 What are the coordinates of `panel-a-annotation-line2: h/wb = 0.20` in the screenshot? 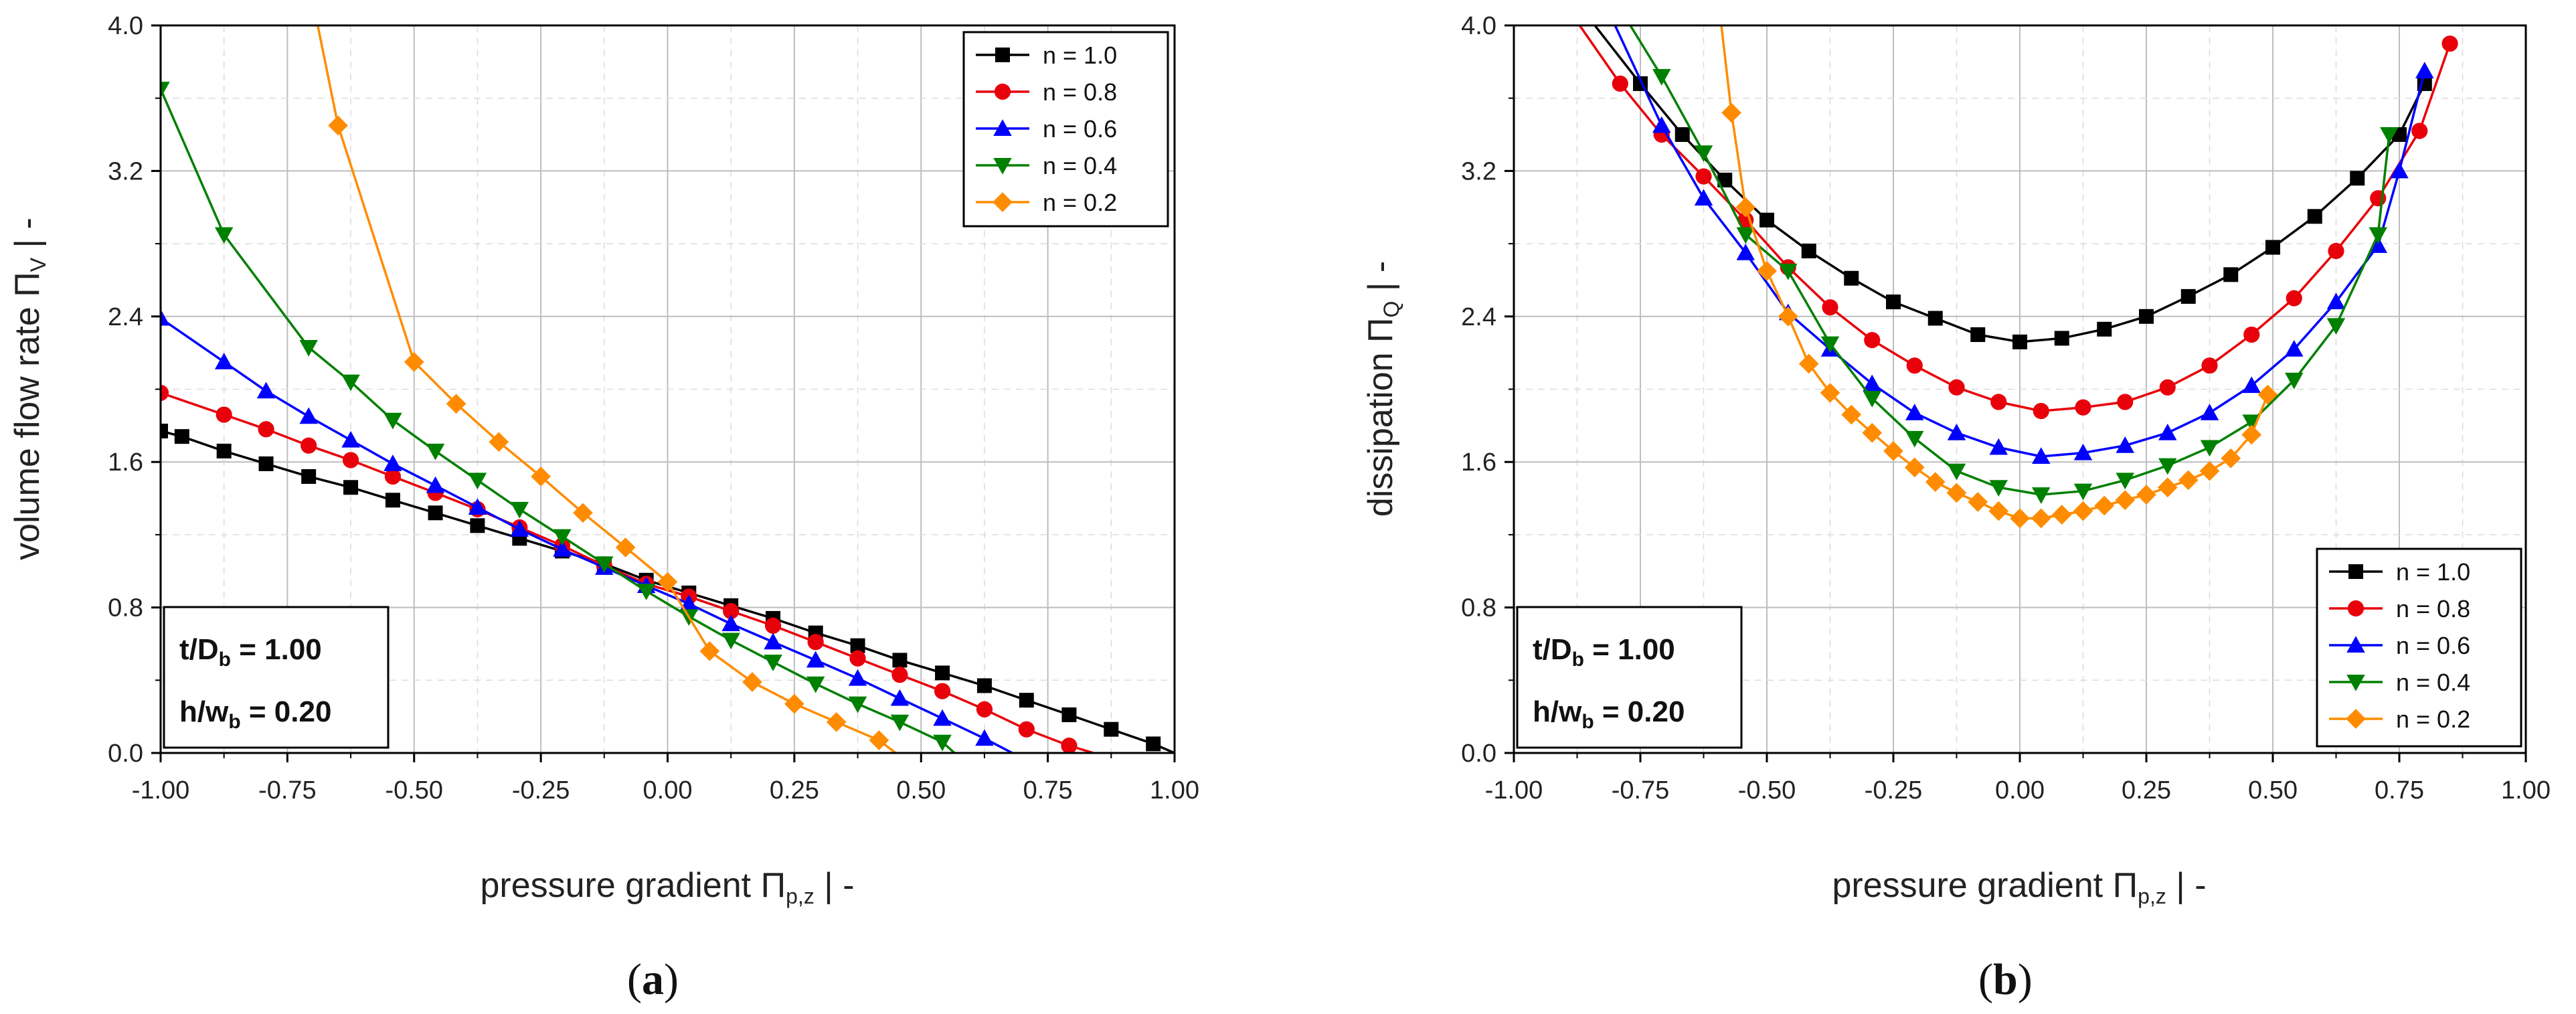 It's located at (255, 714).